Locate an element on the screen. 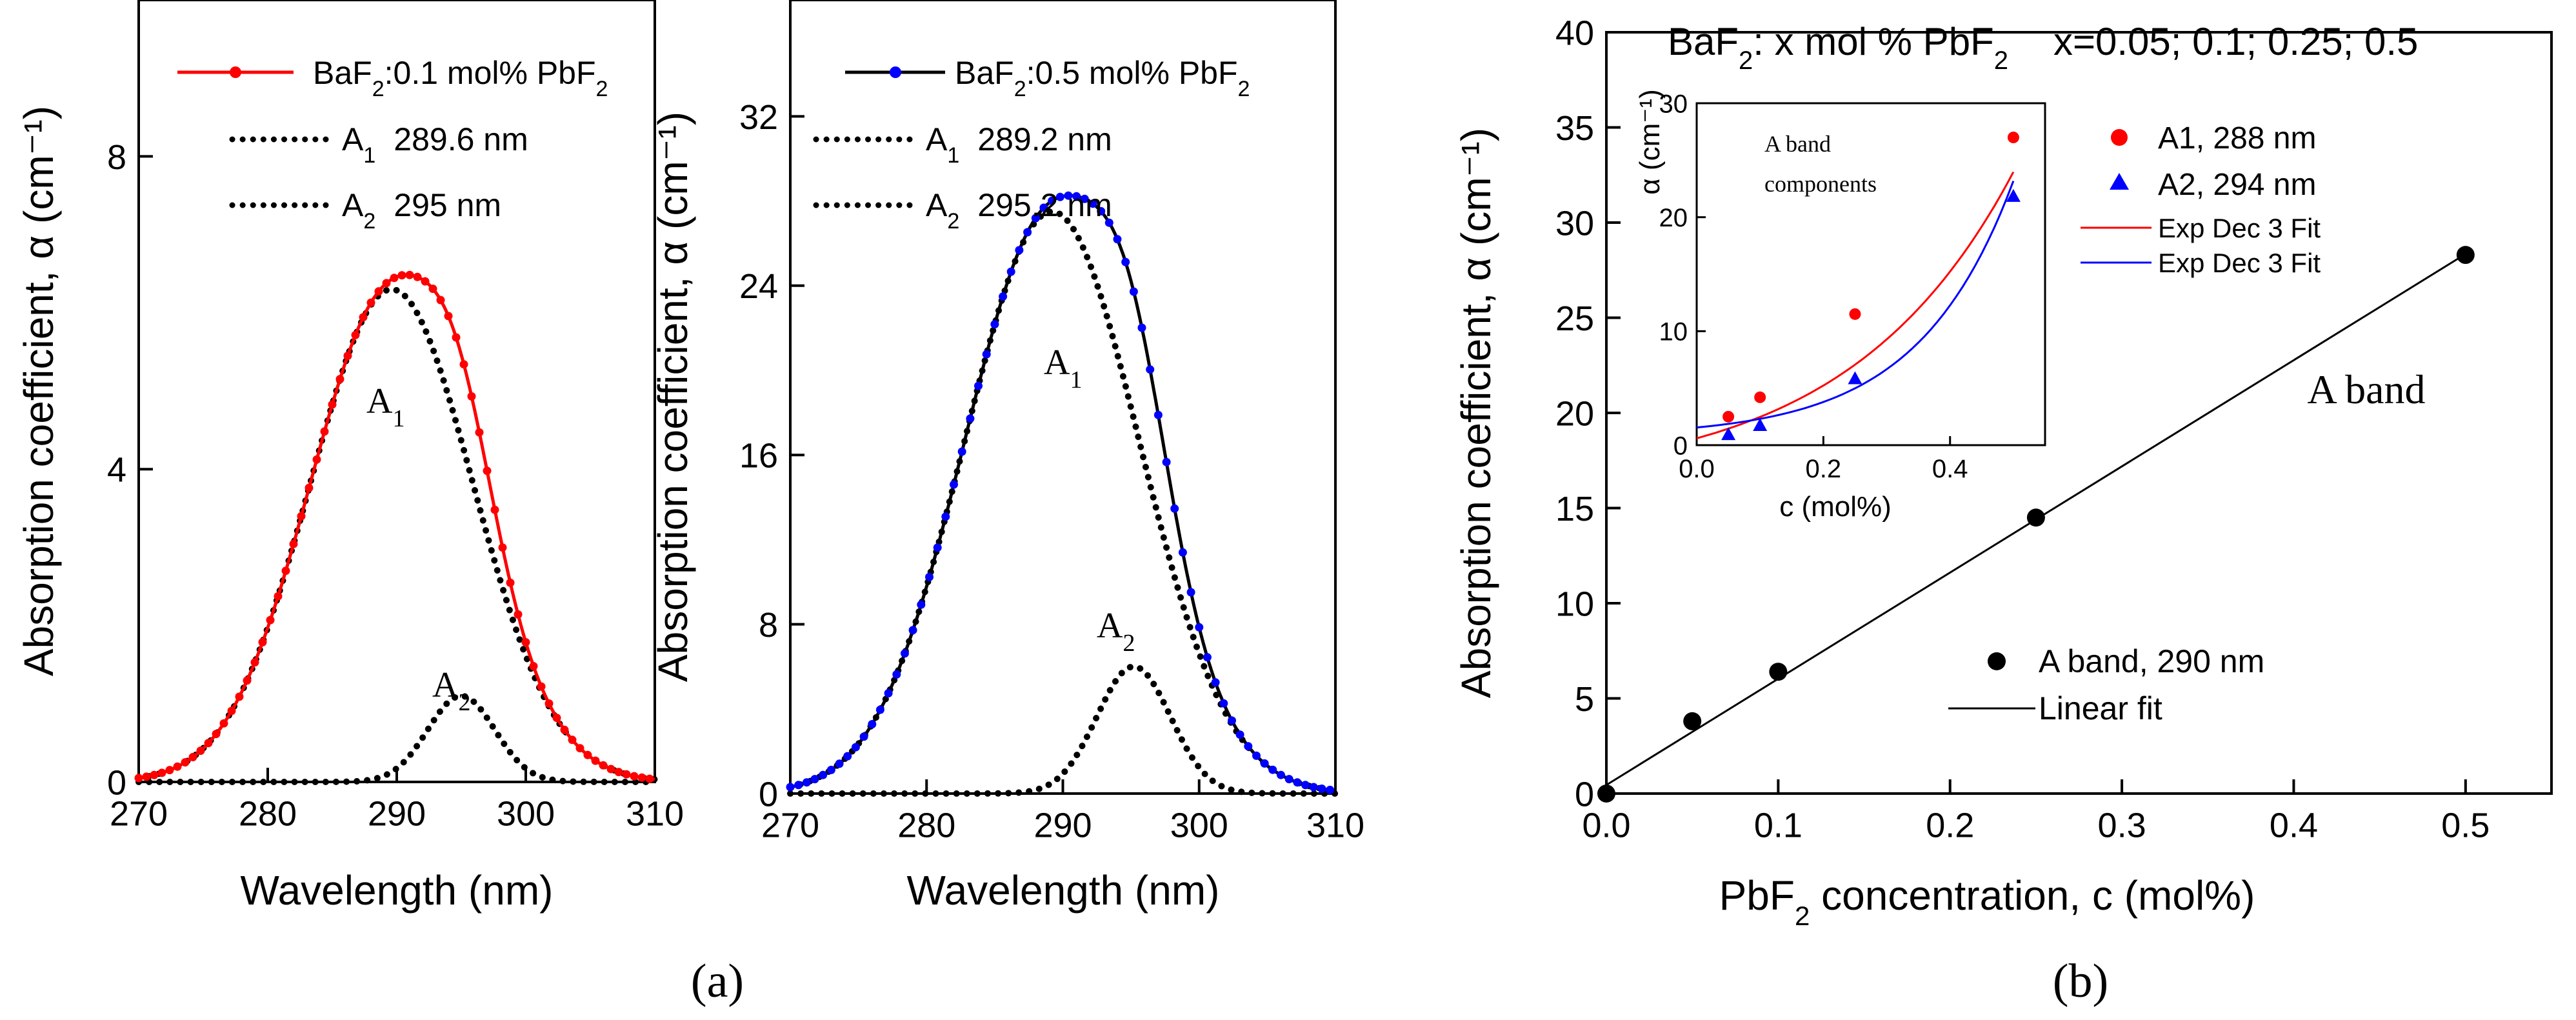 This screenshot has width=2576, height=1020. a2-y-tick-label: 24 is located at coordinates (758, 286).